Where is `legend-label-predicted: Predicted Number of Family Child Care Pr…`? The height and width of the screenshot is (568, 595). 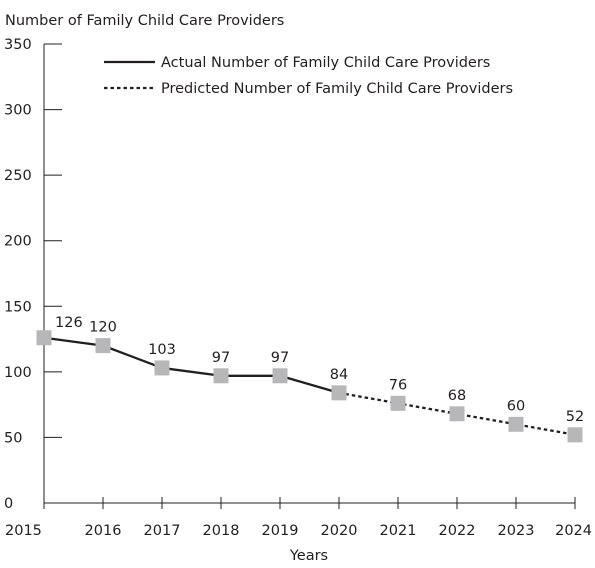
legend-label-predicted: Predicted Number of Family Child Care Pr… is located at coordinates (337, 89).